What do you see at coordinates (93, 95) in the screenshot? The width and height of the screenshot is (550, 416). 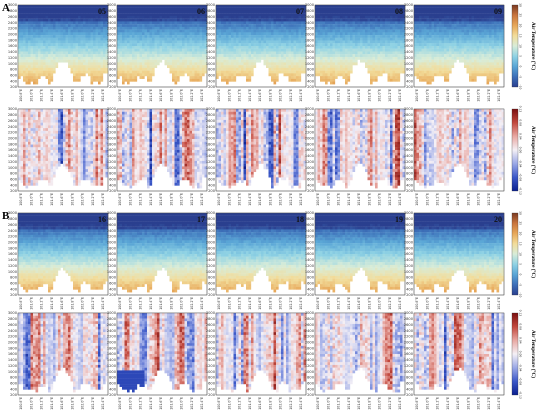 I see `x-tick-label: 102.2°E` at bounding box center [93, 95].